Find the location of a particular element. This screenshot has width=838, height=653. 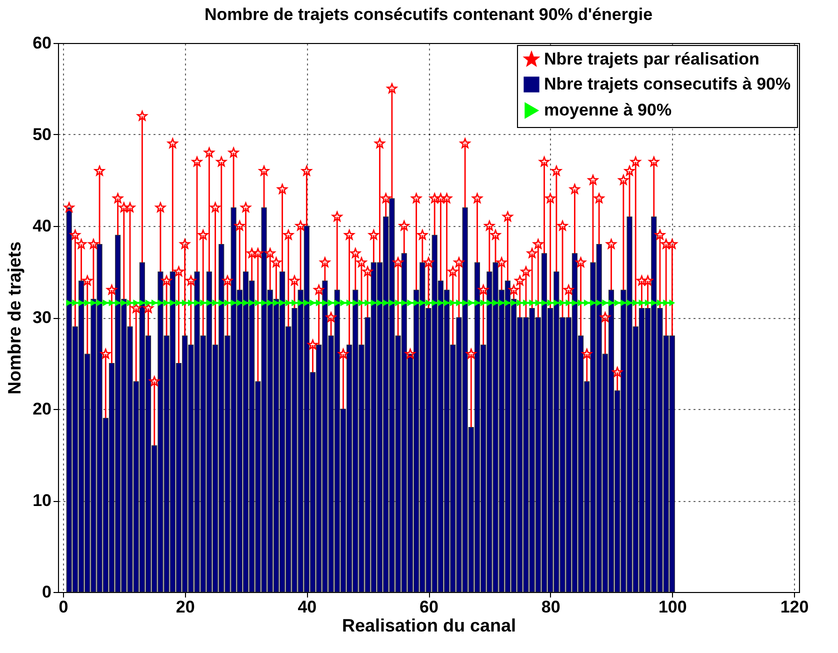

y-tick-label: 60 is located at coordinates (42, 43).